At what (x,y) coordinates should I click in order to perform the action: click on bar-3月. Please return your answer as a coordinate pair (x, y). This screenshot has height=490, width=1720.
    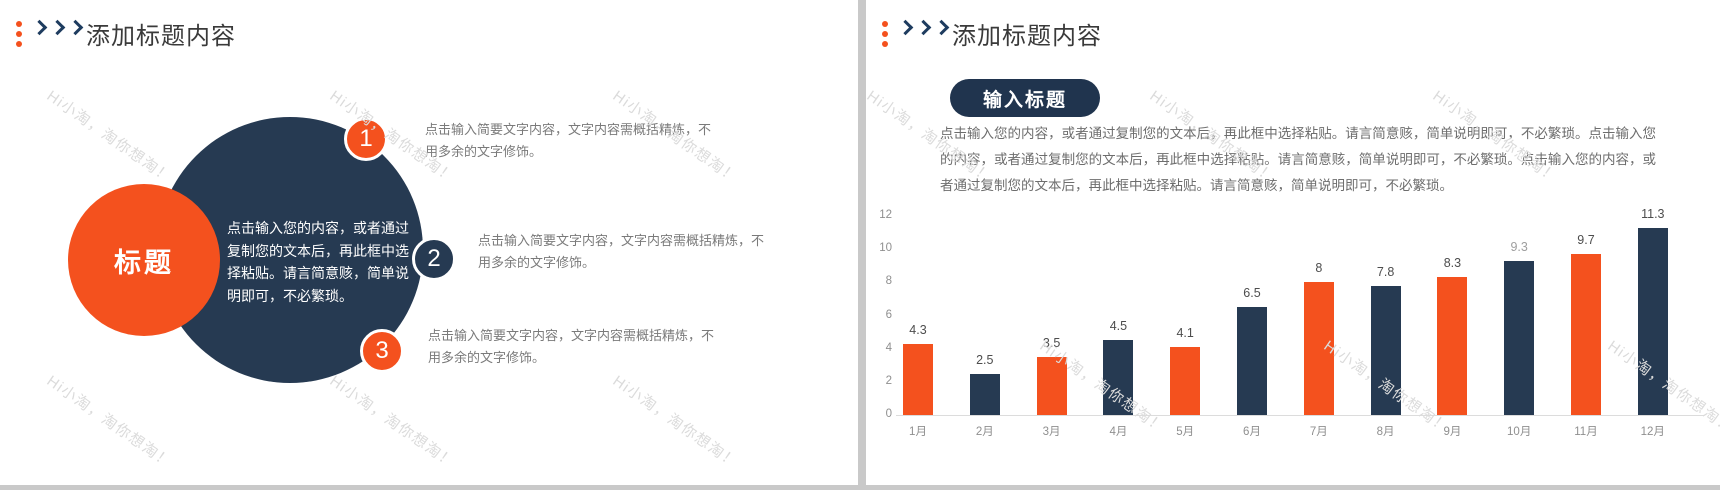
    Looking at the image, I should click on (1051, 385).